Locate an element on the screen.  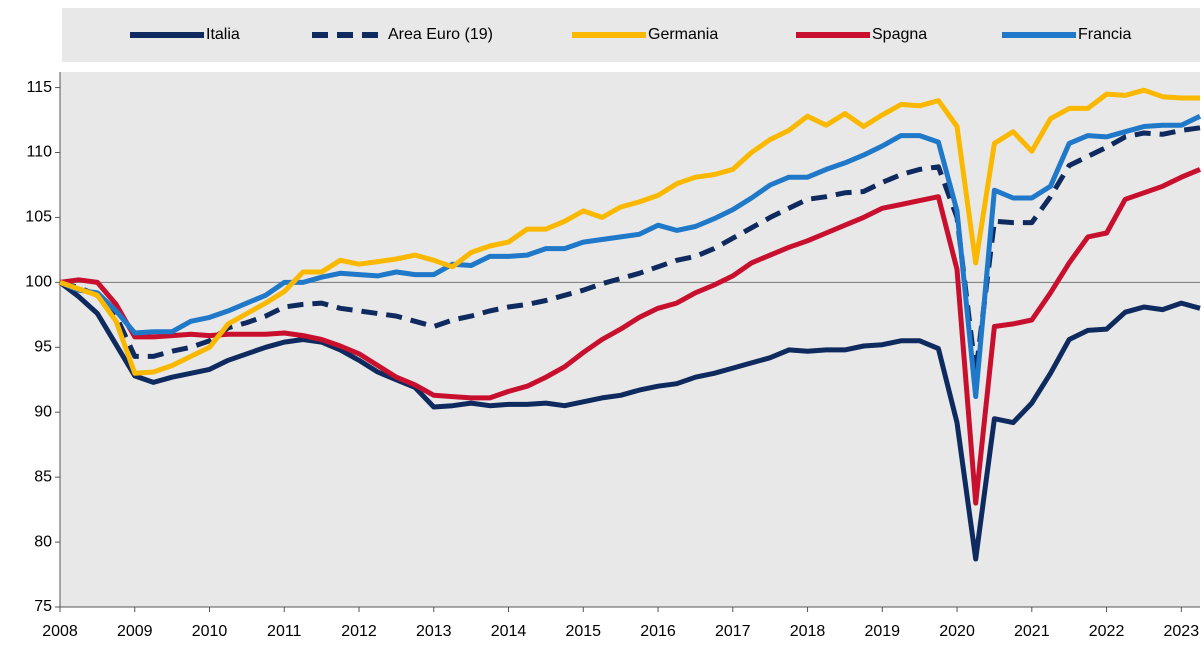
x-tick-label: 2011 is located at coordinates (284, 631).